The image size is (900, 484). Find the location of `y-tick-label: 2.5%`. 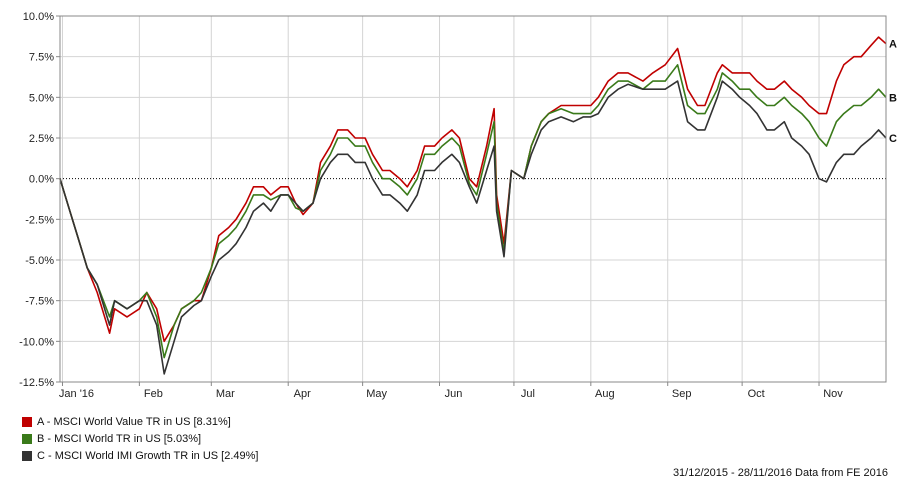

y-tick-label: 2.5% is located at coordinates (41, 139).